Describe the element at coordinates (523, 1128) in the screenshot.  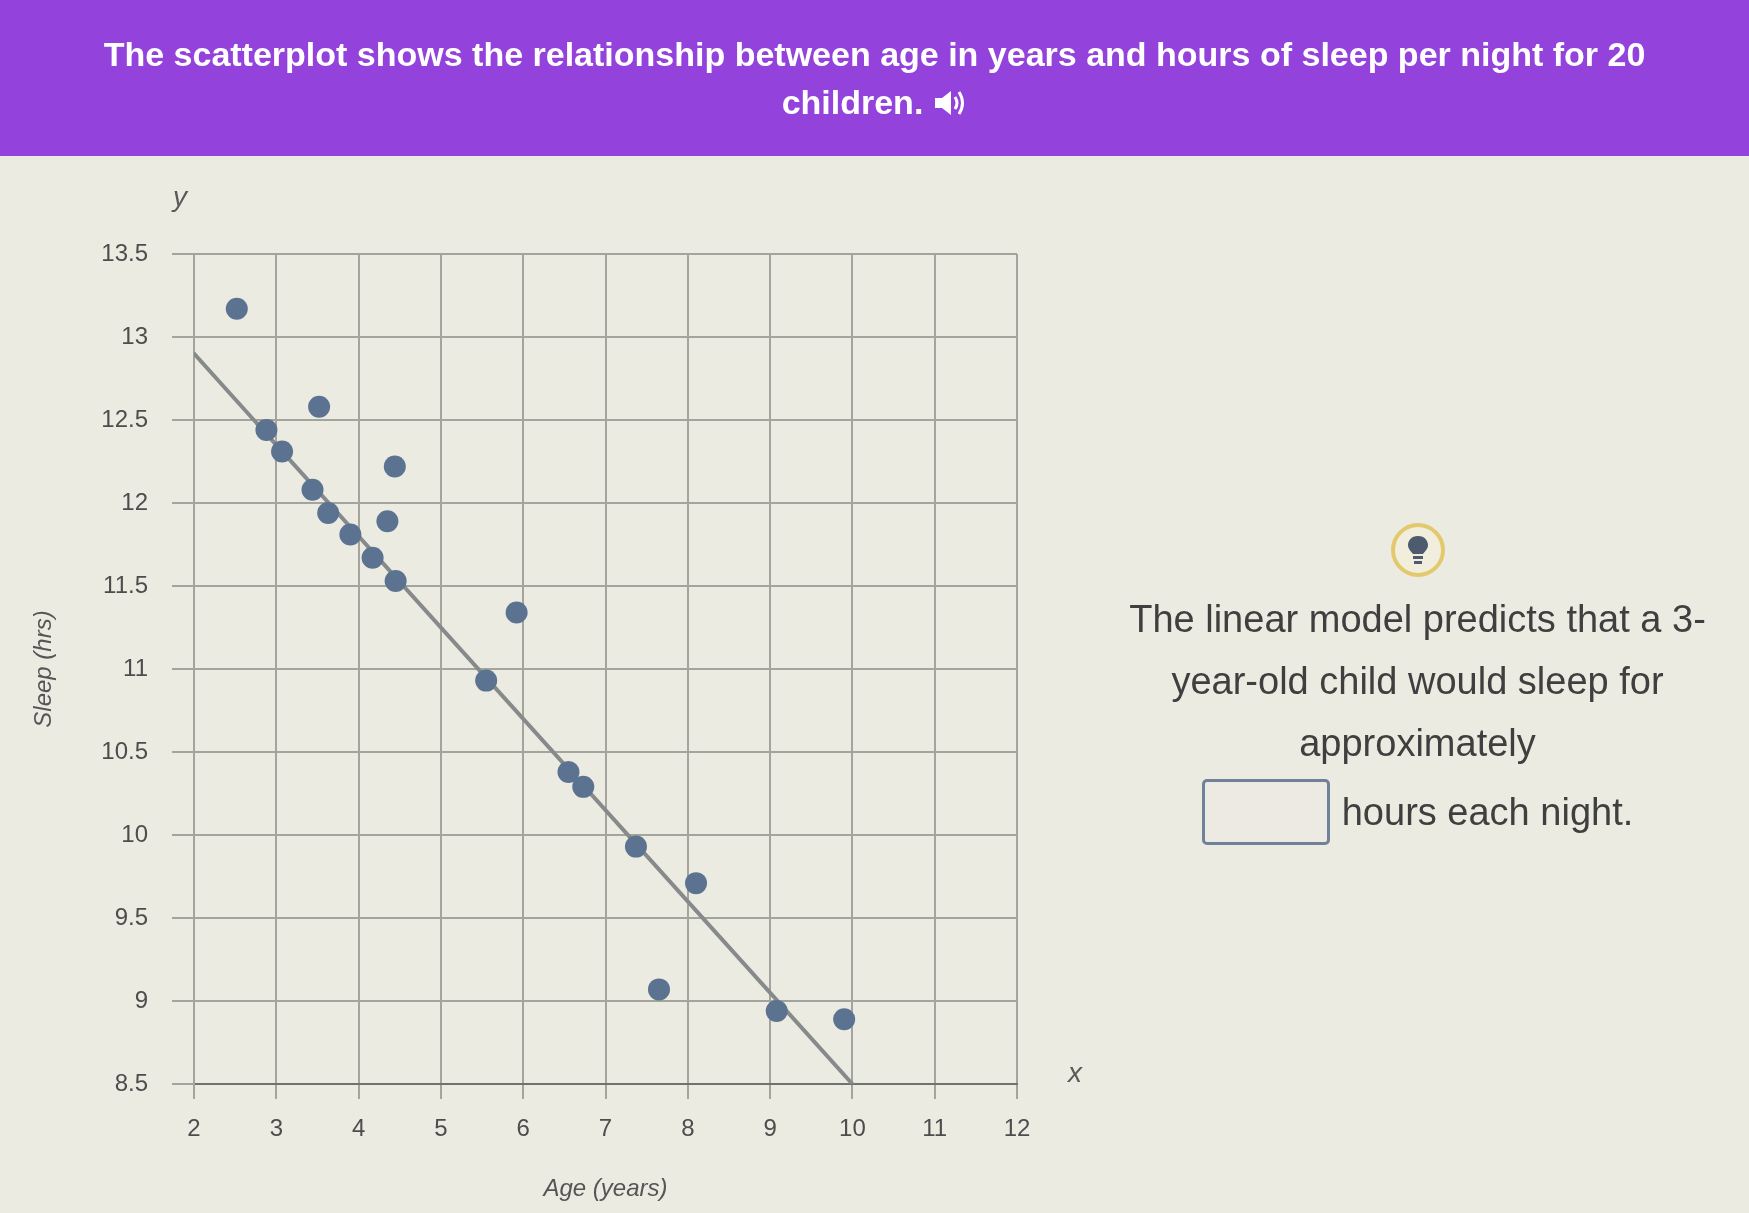
I see `x-tick-label: 6` at that location.